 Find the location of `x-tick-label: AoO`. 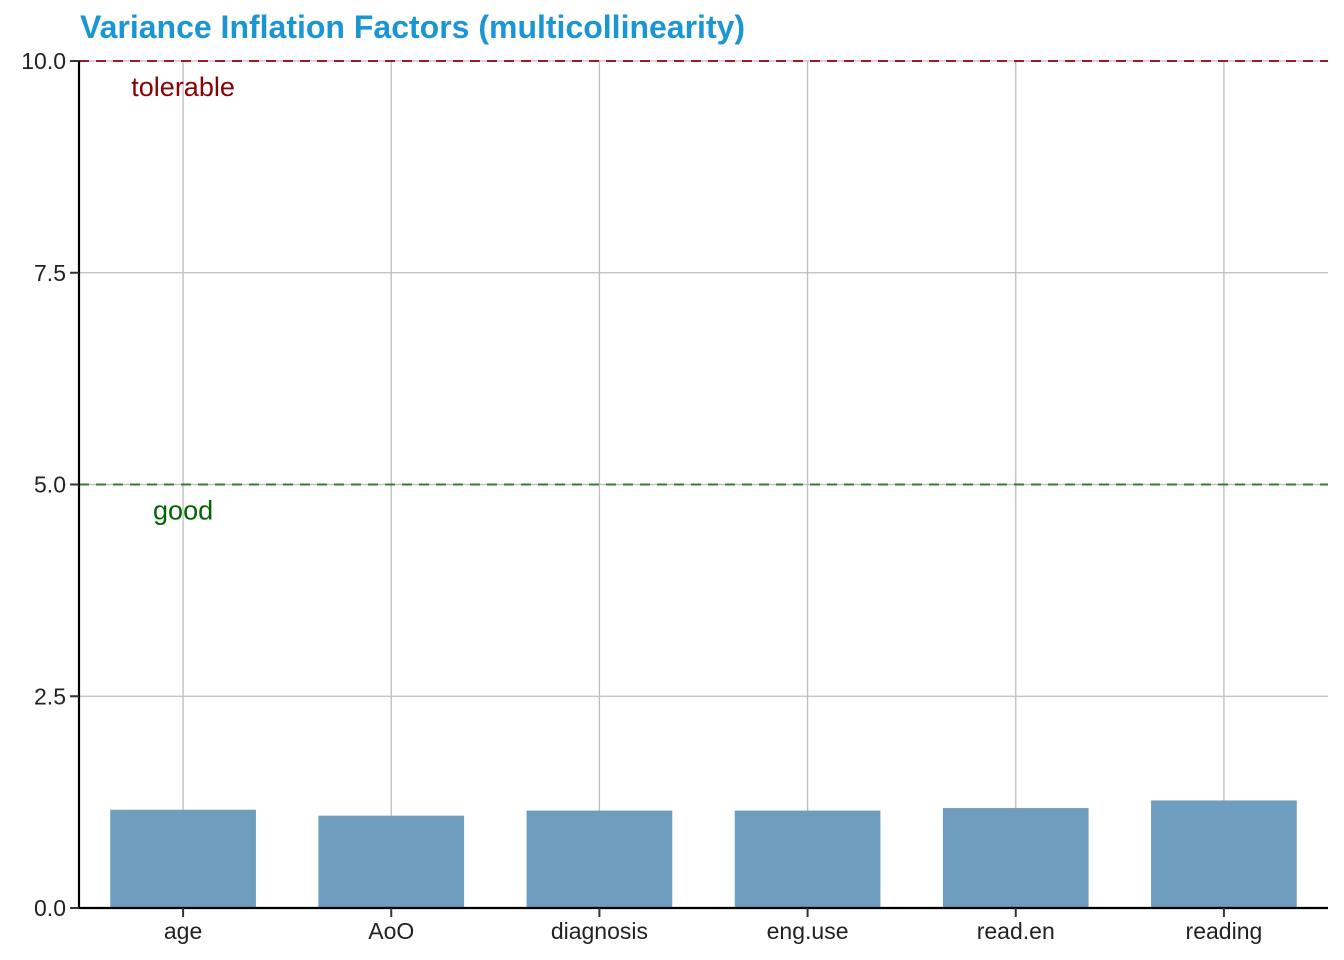

x-tick-label: AoO is located at coordinates (391, 931).